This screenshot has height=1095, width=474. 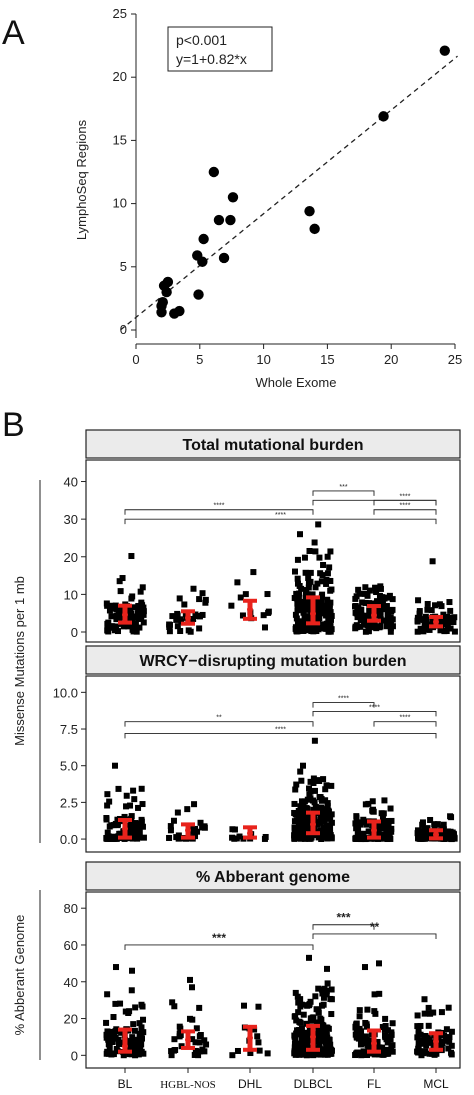 What do you see at coordinates (71, 482) in the screenshot?
I see `ytick-label: 40` at bounding box center [71, 482].